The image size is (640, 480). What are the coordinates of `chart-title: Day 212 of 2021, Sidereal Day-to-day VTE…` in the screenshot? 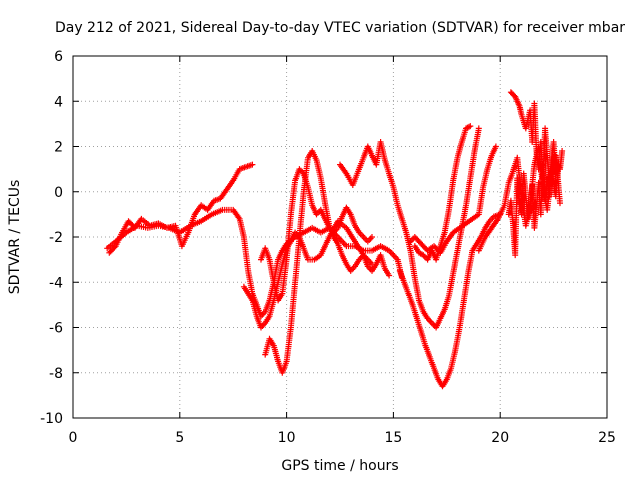 It's located at (340, 28).